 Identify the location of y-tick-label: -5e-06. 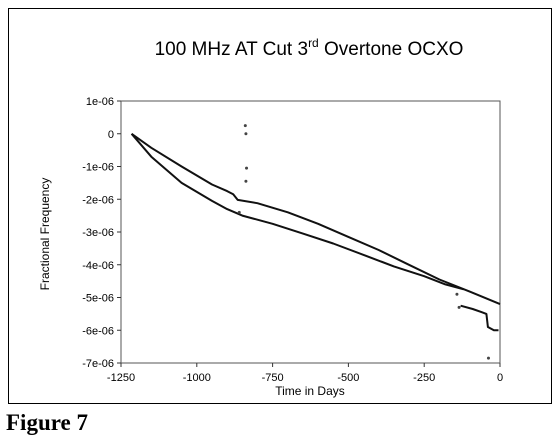
(98, 299).